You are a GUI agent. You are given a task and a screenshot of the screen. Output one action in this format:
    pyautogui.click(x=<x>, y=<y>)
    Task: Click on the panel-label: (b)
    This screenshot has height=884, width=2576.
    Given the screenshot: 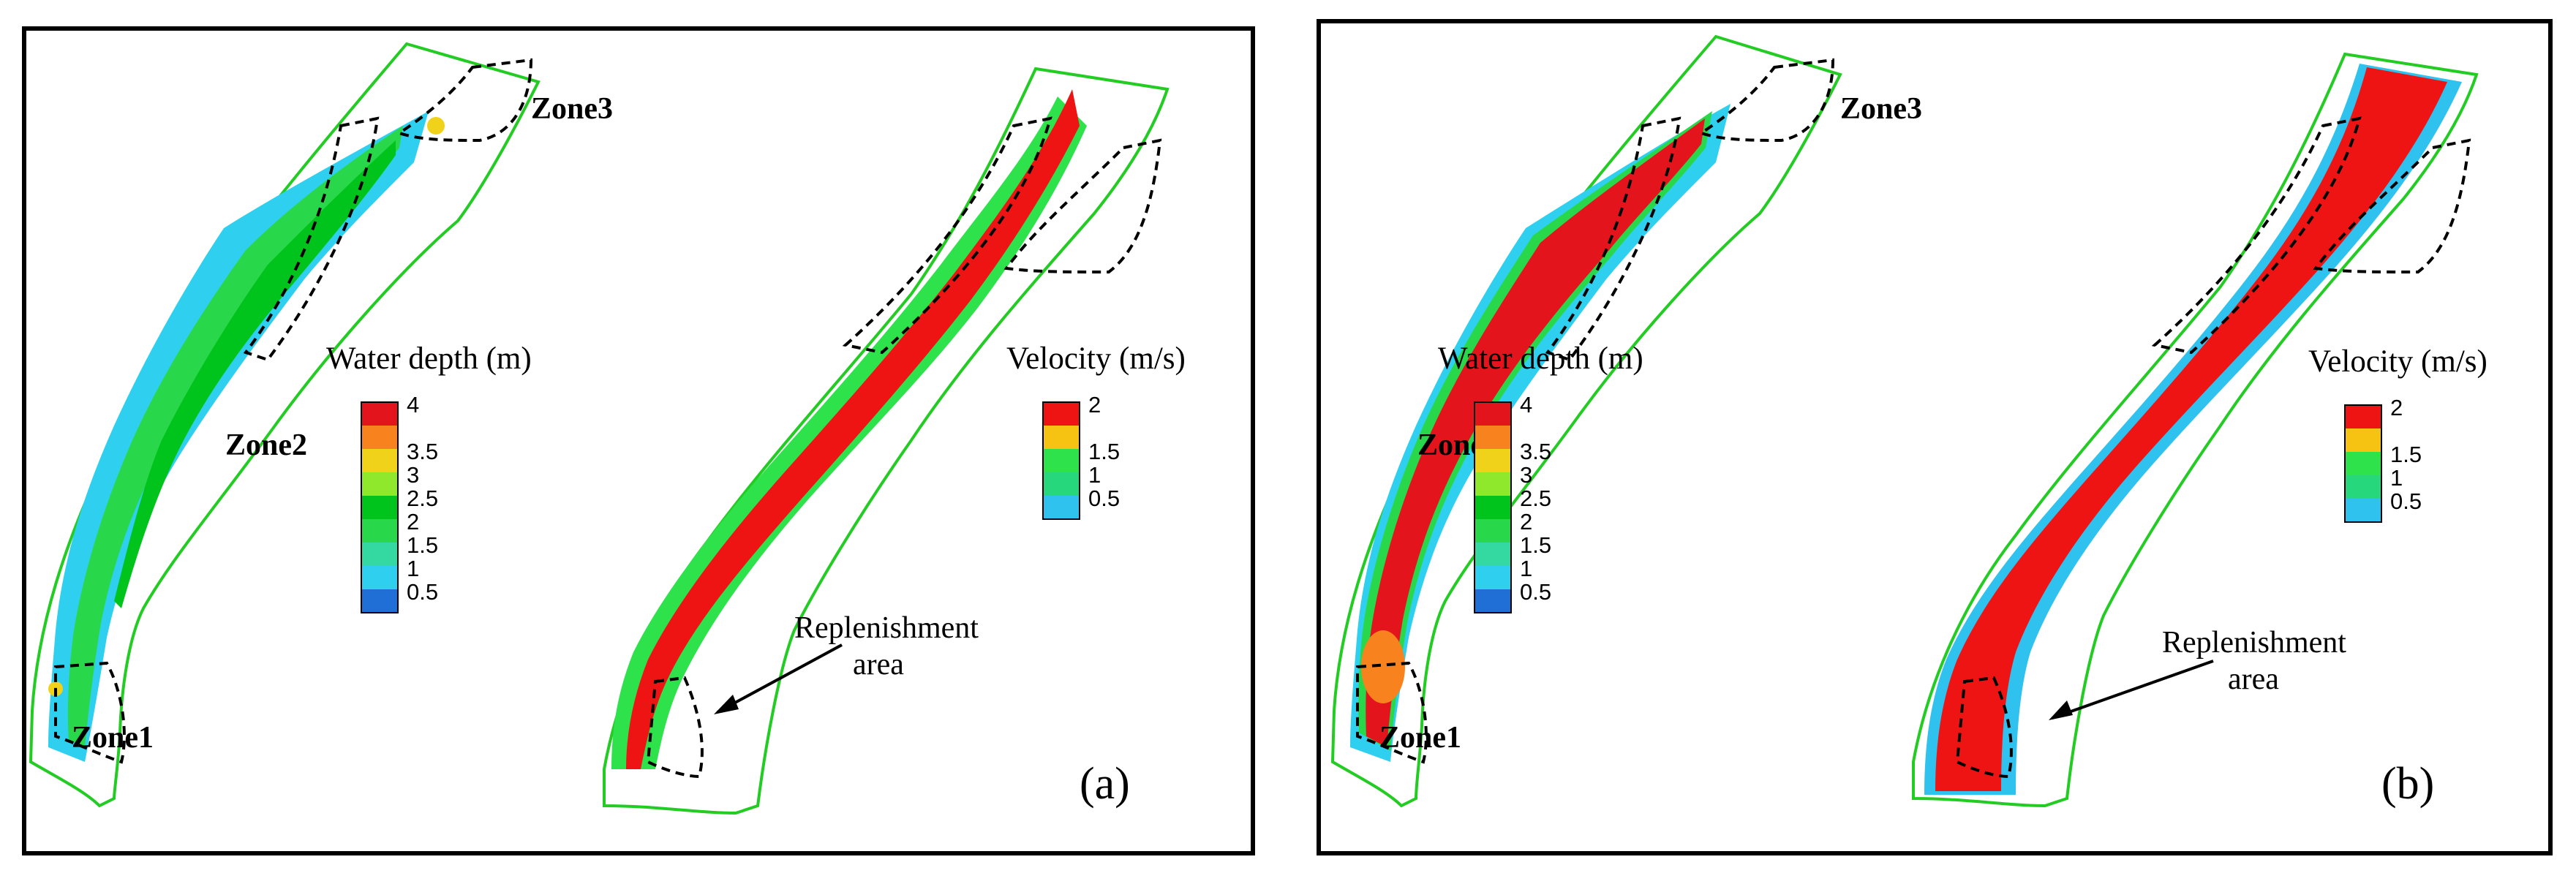 What is the action you would take?
    pyautogui.click(x=2407, y=784)
    